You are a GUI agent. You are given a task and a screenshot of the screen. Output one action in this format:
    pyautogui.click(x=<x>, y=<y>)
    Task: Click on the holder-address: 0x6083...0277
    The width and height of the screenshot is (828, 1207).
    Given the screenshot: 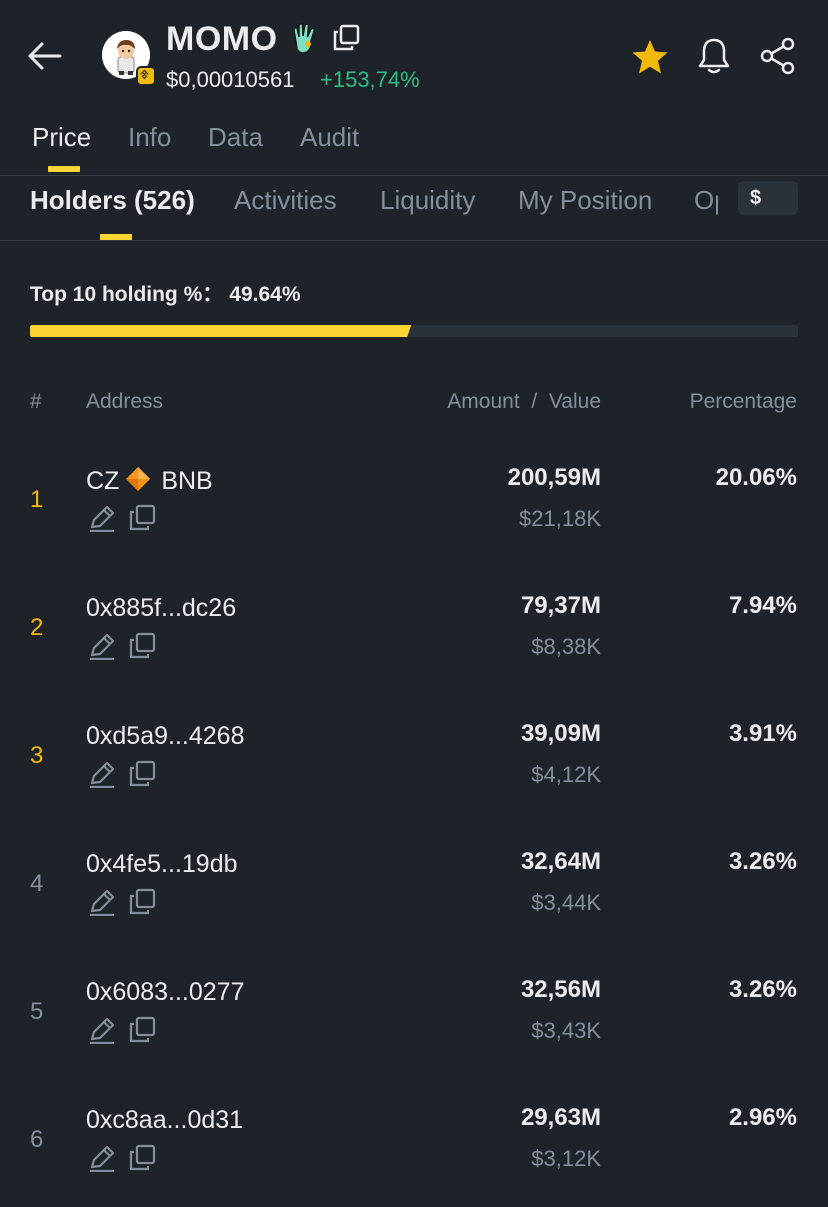 What is the action you would take?
    pyautogui.click(x=165, y=992)
    